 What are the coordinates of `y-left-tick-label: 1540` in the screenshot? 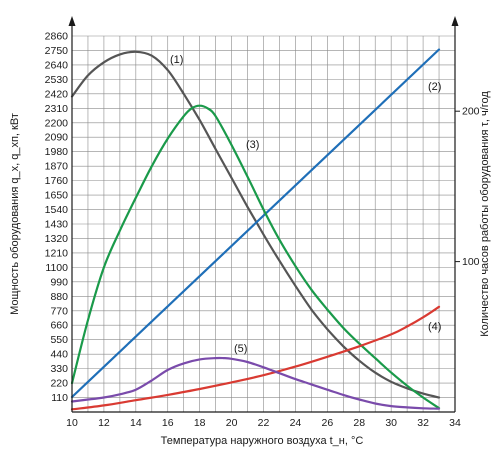 It's located at (57, 210).